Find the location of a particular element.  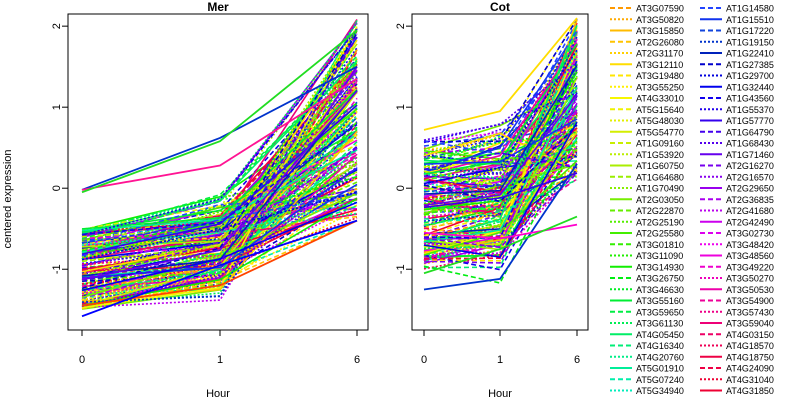

legend-entry-label: AT2G29650 is located at coordinates (750, 189).